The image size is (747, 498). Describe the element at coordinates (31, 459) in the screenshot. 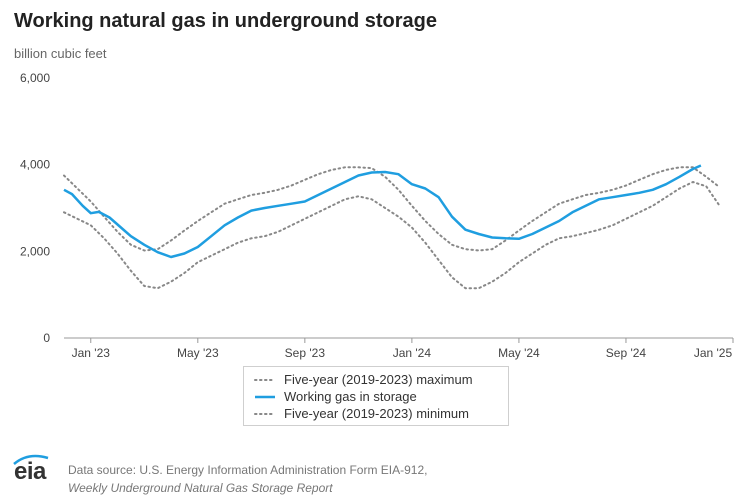

I see `eia-logo-swoosh-icon` at that location.